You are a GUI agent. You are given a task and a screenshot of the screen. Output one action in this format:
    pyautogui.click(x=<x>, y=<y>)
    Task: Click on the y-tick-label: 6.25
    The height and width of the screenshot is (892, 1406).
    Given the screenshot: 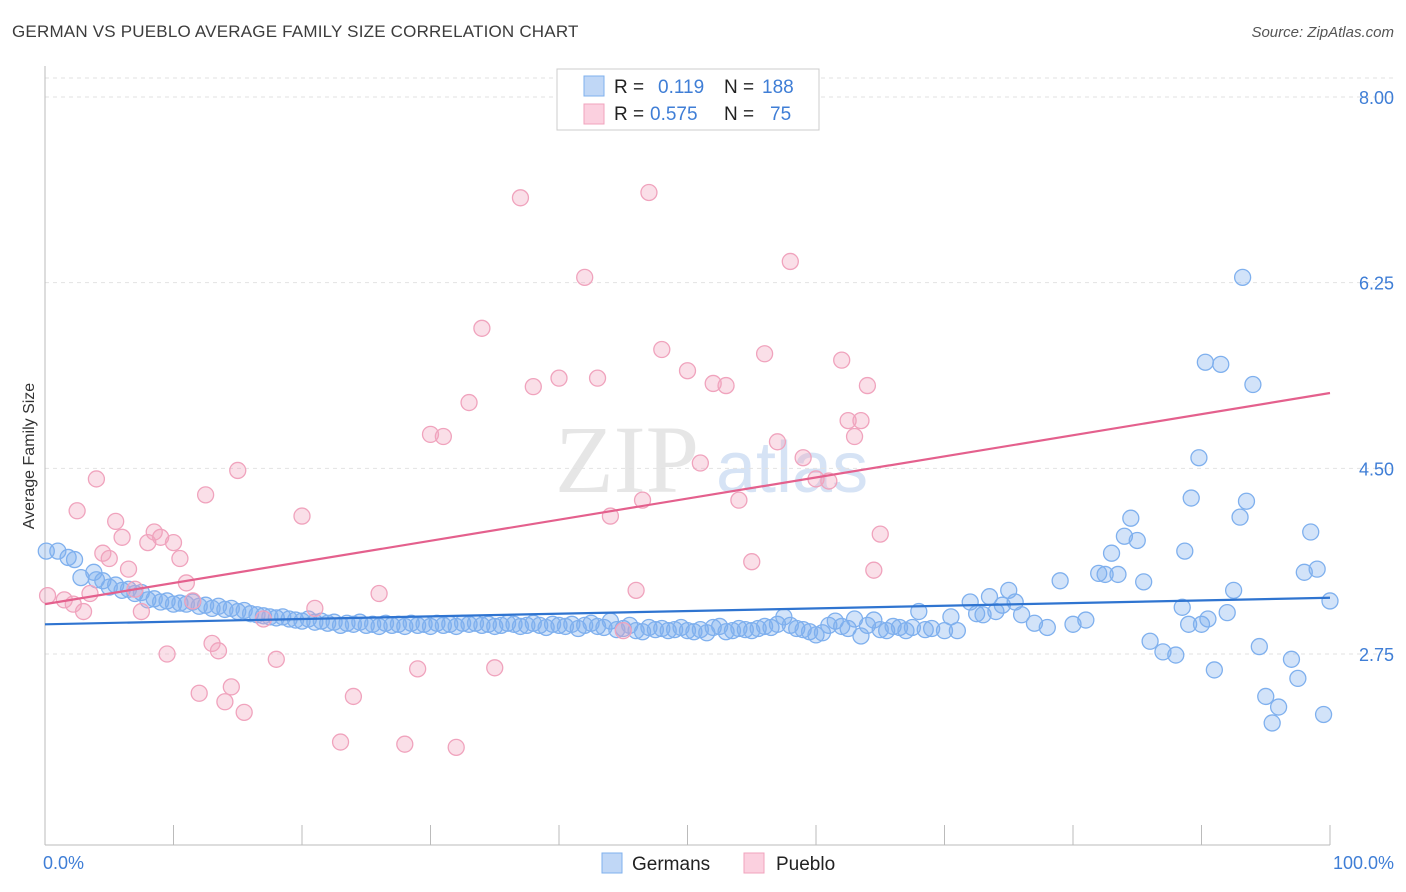 What is the action you would take?
    pyautogui.click(x=1376, y=284)
    